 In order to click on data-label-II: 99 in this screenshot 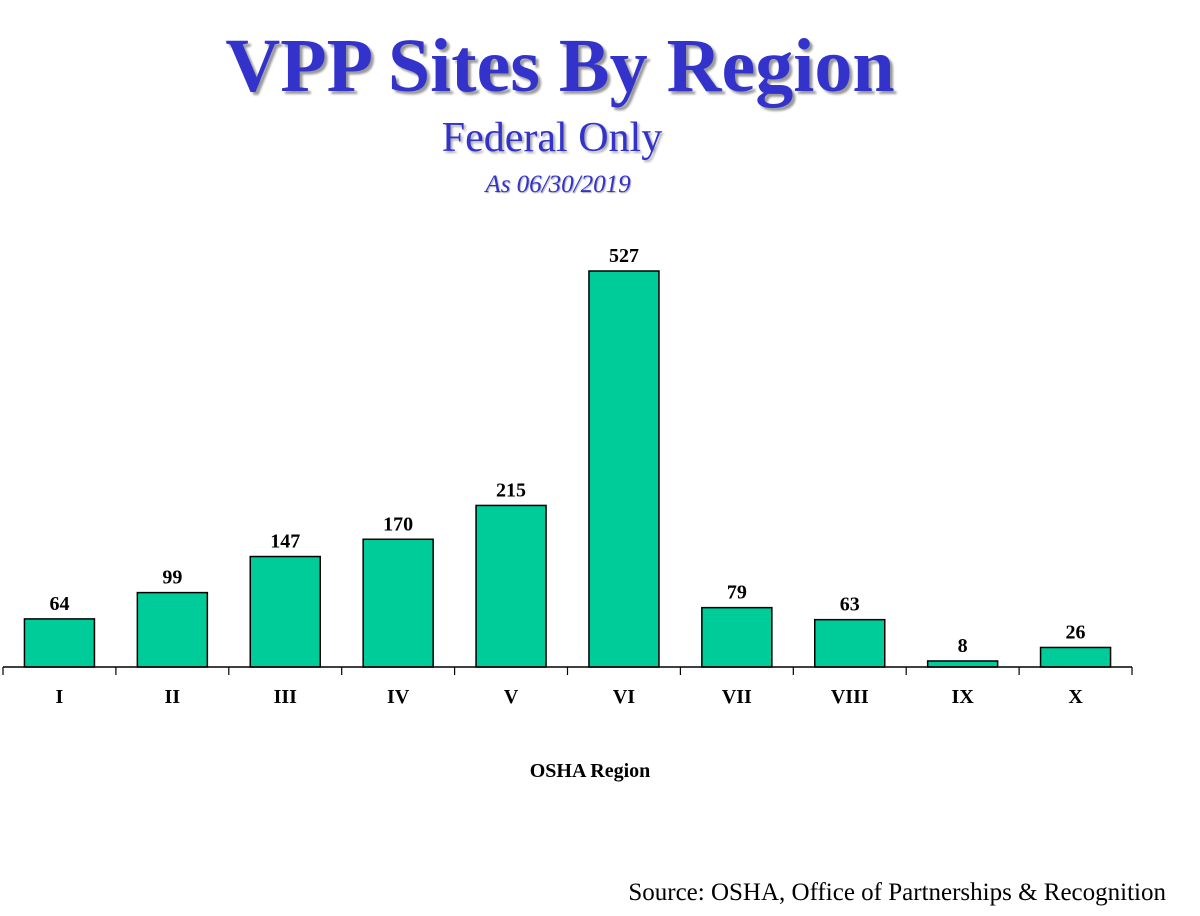, I will do `click(172, 578)`.